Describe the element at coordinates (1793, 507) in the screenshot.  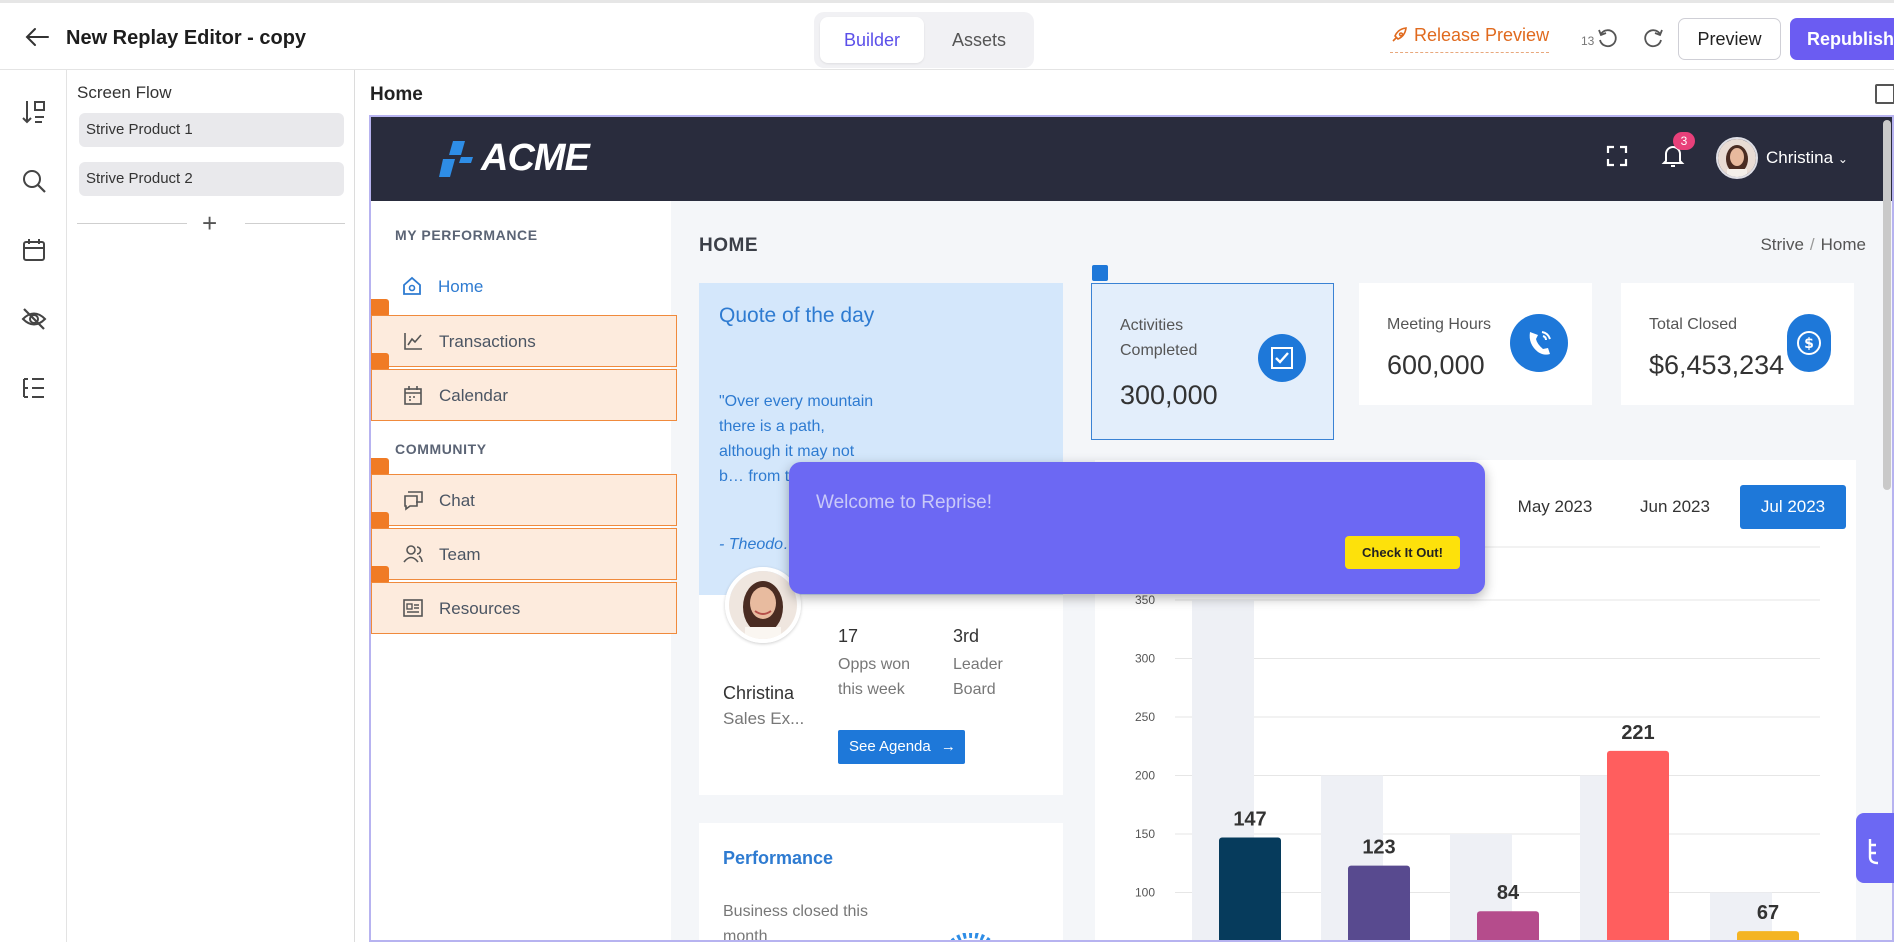
I see `month-tab-active: Jul 2023` at that location.